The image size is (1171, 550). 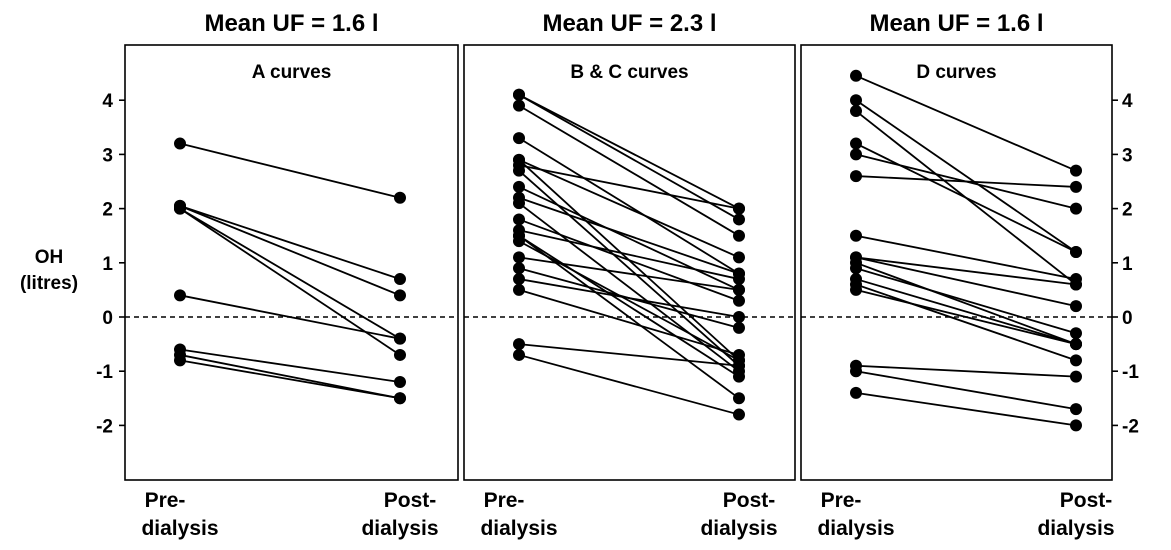 What do you see at coordinates (399, 528) in the screenshot?
I see `category-post-label-1: dialysis` at bounding box center [399, 528].